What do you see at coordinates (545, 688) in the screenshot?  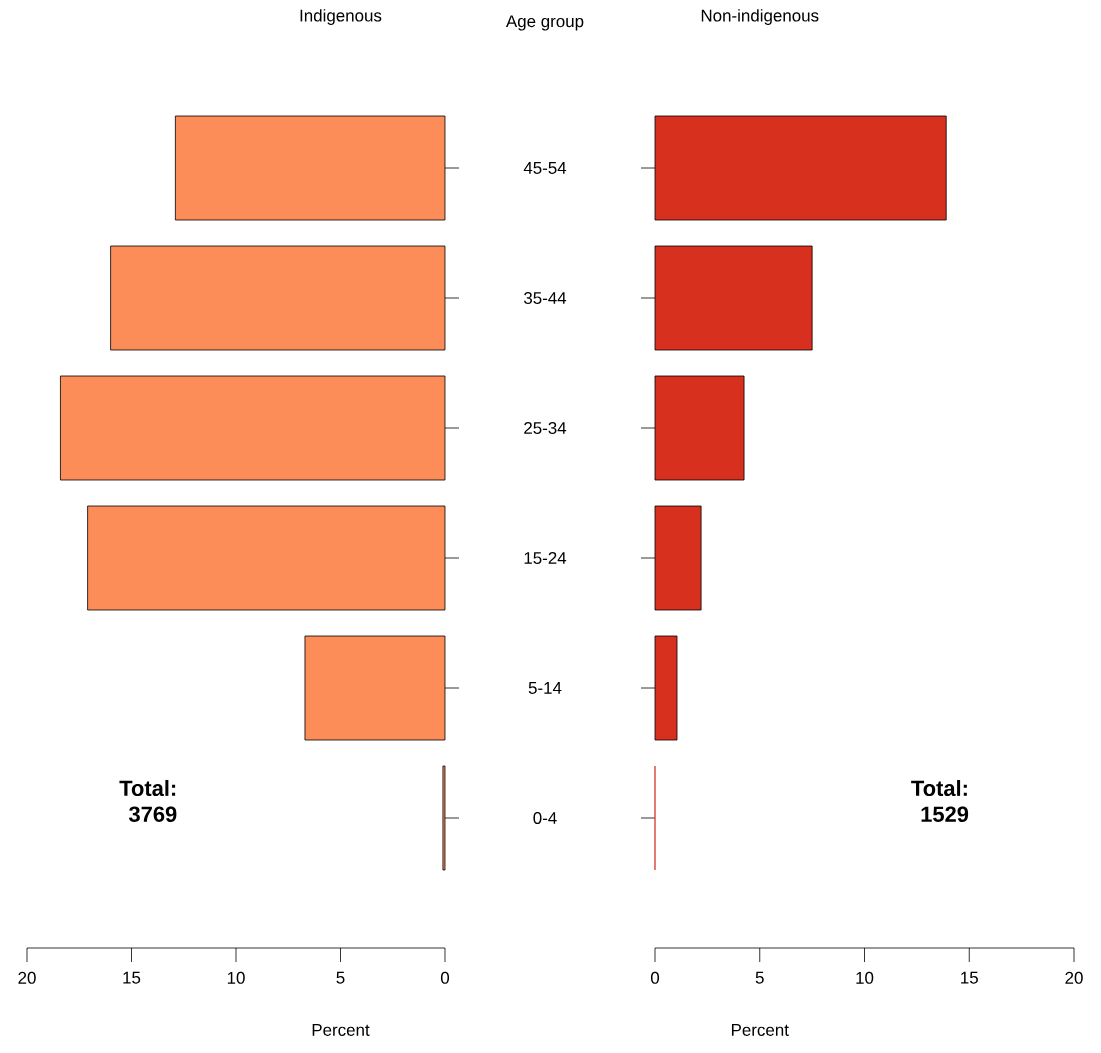 I see `y-tick-label: 5-14` at bounding box center [545, 688].